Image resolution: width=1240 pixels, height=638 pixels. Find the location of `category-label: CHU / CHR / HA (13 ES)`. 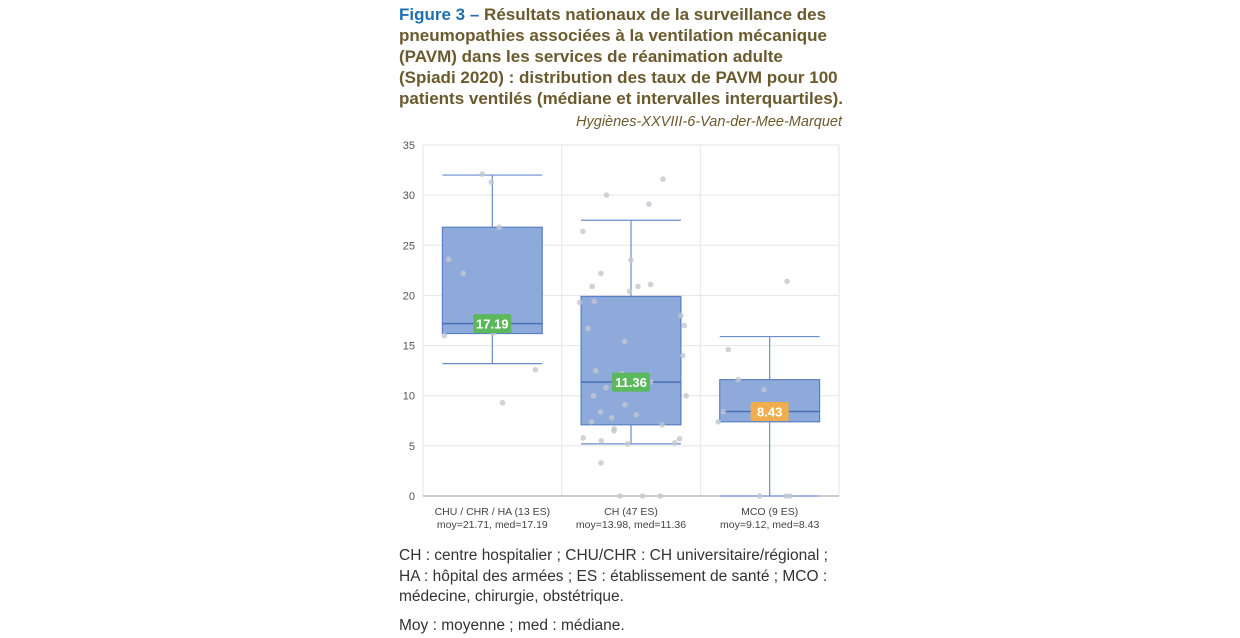

category-label: CHU / CHR / HA (13 ES) is located at coordinates (493, 512).